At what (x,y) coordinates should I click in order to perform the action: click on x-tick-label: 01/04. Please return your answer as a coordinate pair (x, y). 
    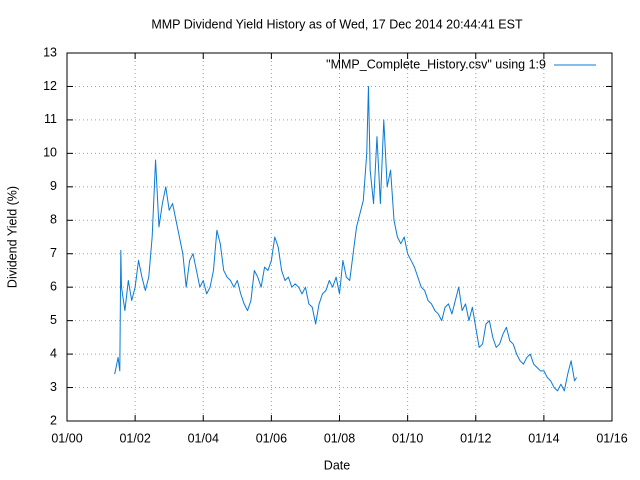
    Looking at the image, I should click on (203, 438).